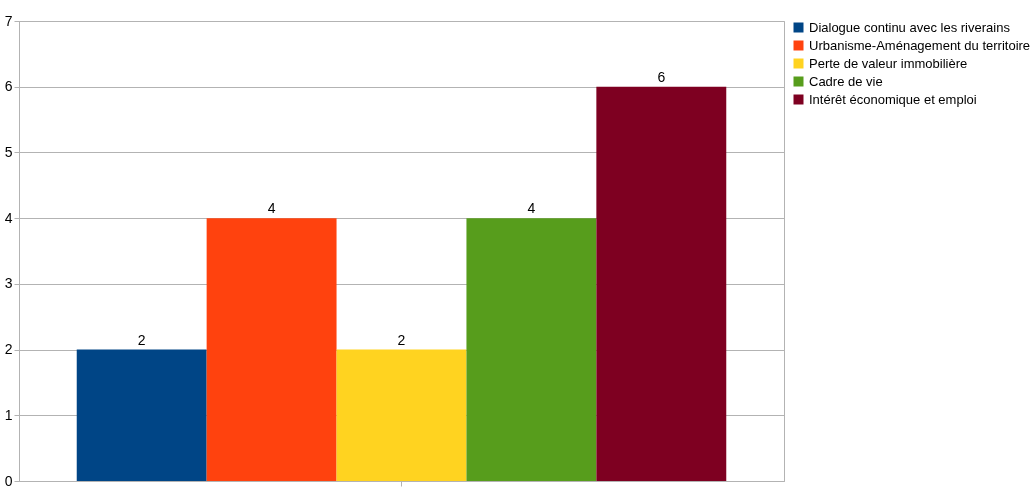  I want to click on y-tick-label: 4, so click(8, 217).